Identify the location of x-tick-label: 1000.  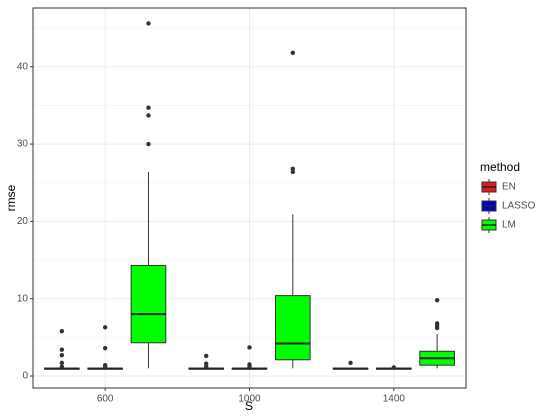
(249, 399).